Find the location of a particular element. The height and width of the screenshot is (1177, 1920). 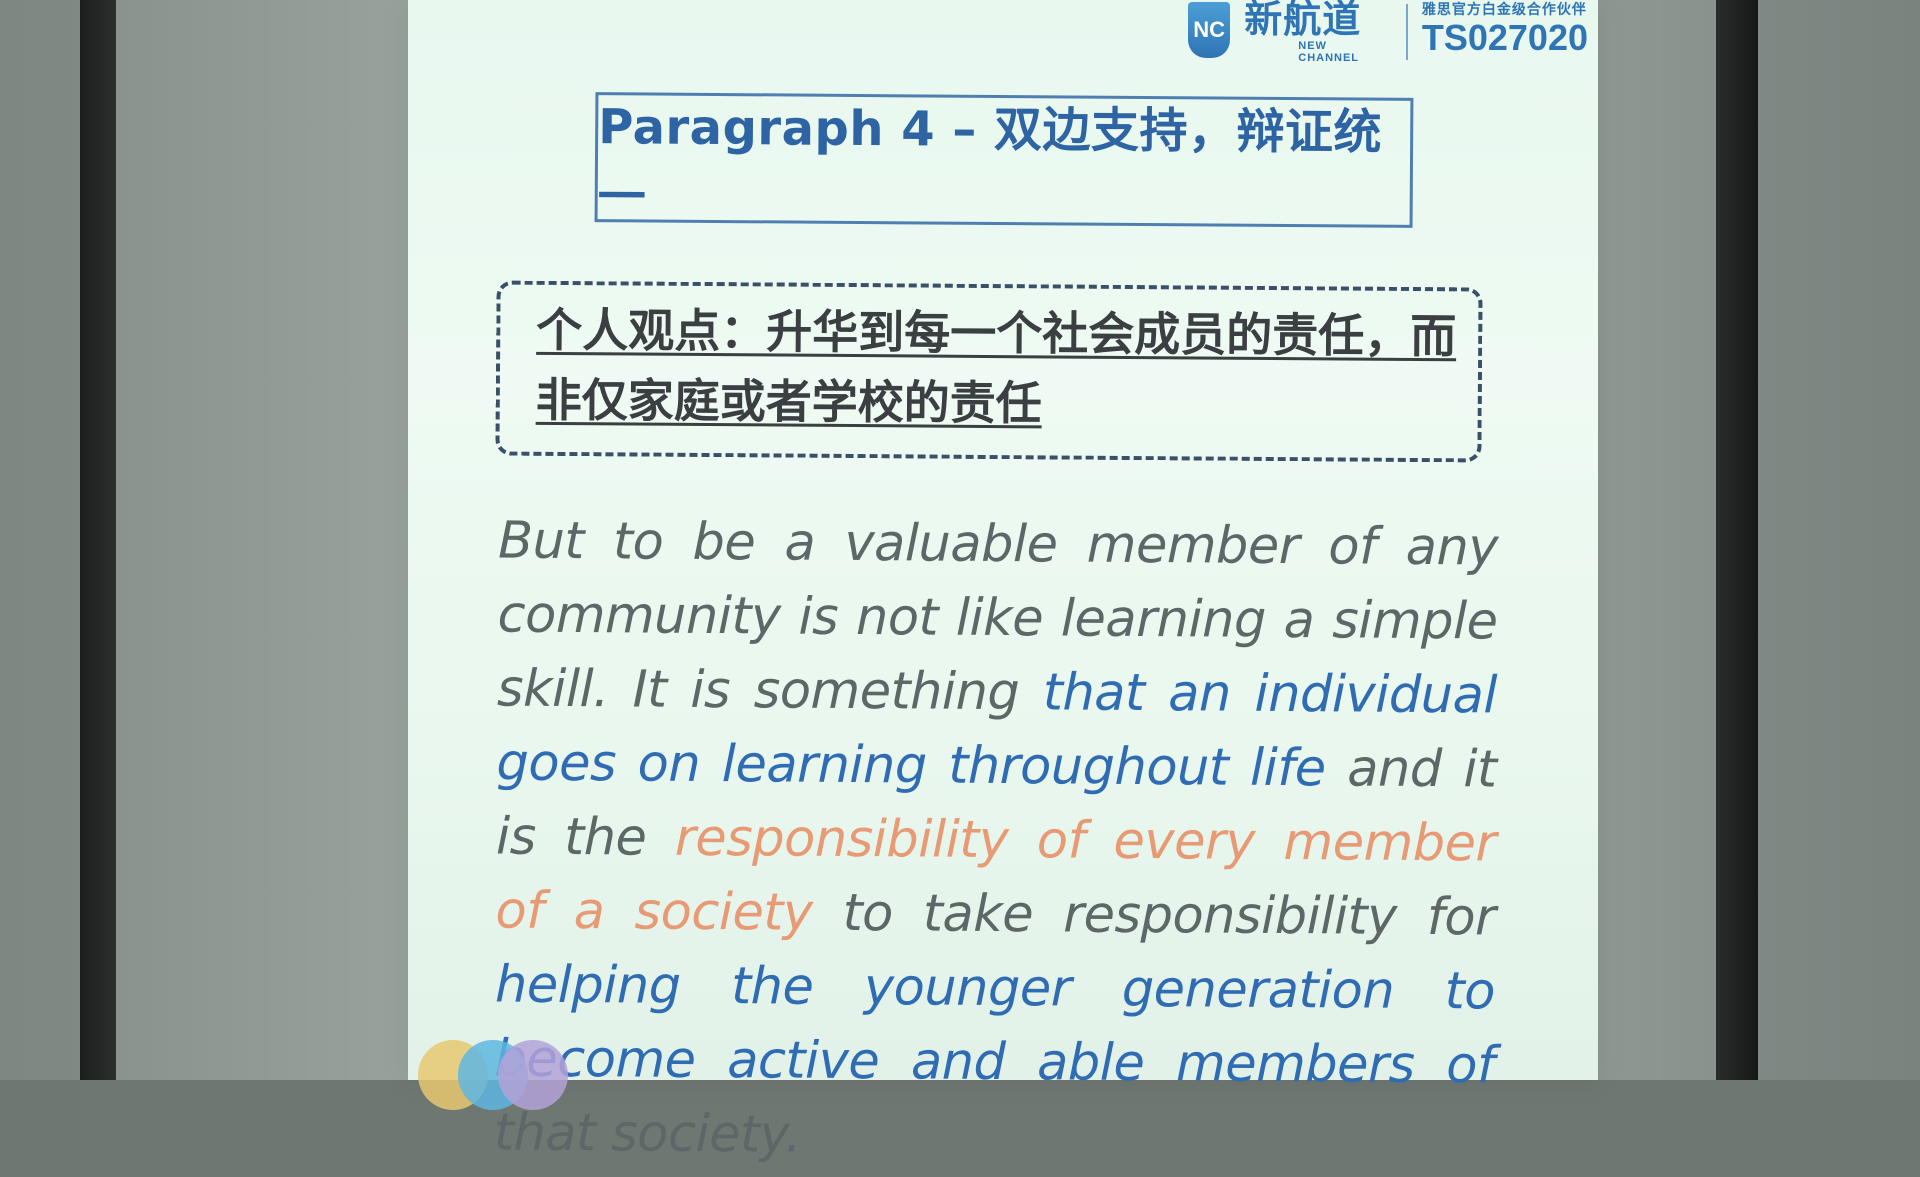

nc-badge-label: NC is located at coordinates (1209, 29).